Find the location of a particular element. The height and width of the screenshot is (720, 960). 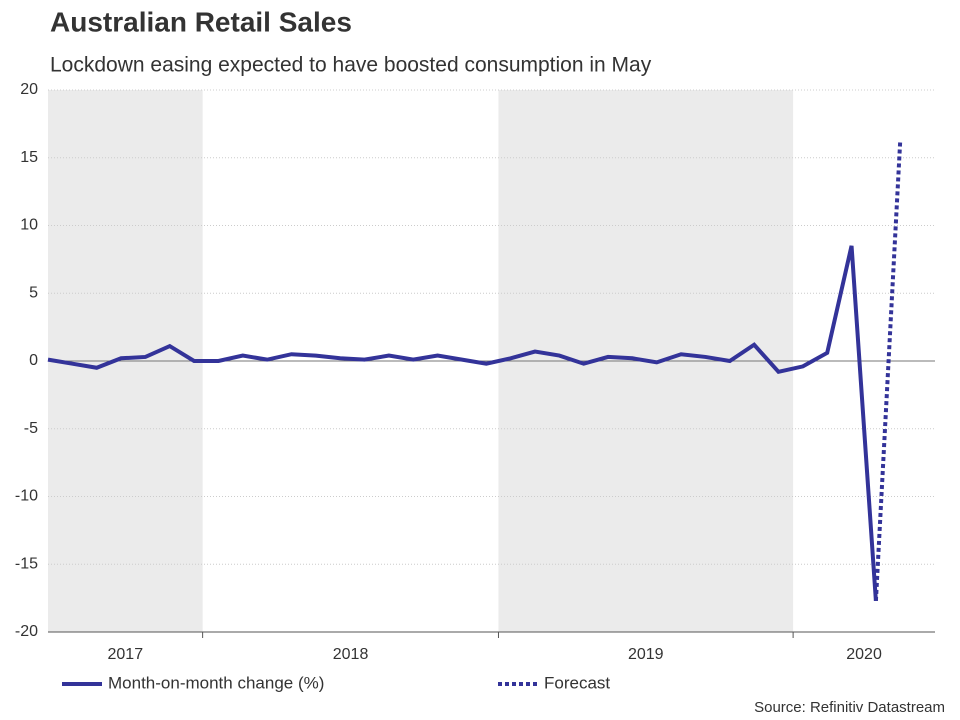

y-tick-label: 10 is located at coordinates (29, 225).